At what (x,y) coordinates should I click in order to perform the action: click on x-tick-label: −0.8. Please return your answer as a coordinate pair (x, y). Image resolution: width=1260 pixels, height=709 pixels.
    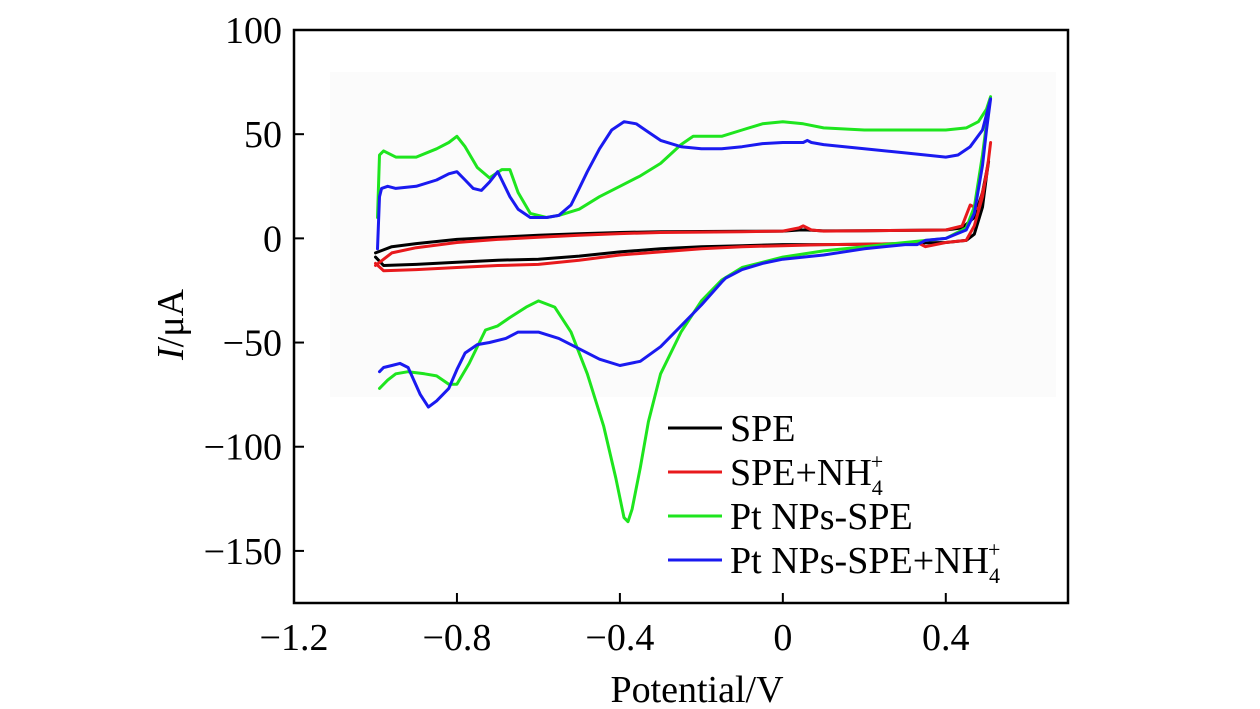
    Looking at the image, I should click on (456, 638).